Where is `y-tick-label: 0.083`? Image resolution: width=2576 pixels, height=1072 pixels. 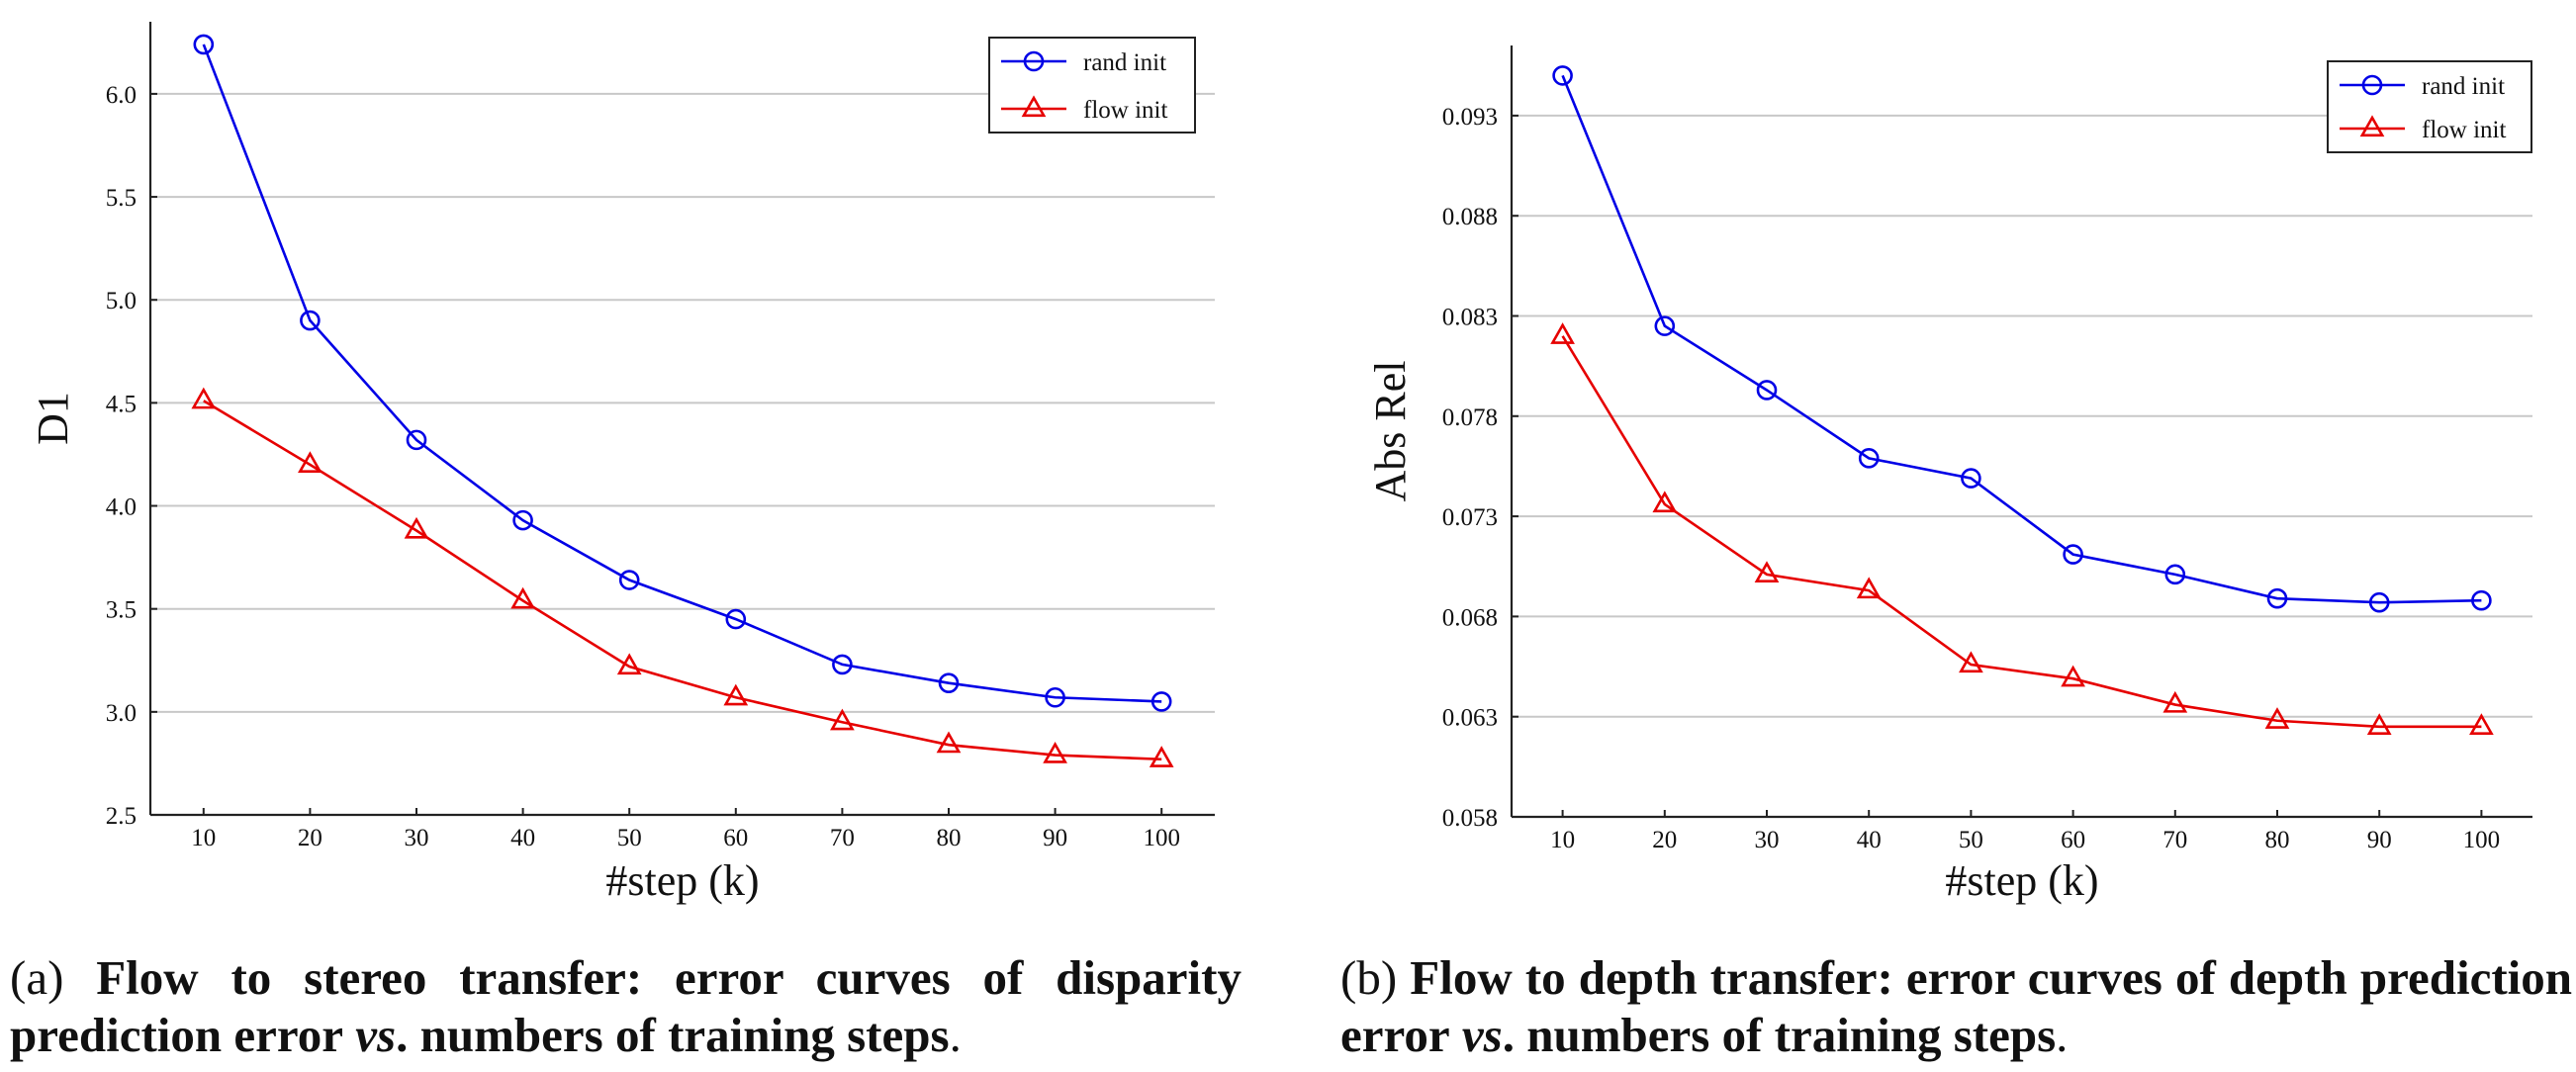 y-tick-label: 0.083 is located at coordinates (1470, 318).